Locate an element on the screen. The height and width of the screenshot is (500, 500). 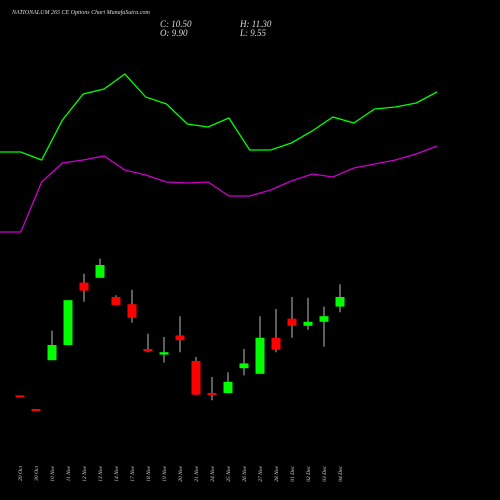
x-tick-label: 19 Nov is located at coordinates (165, 473).